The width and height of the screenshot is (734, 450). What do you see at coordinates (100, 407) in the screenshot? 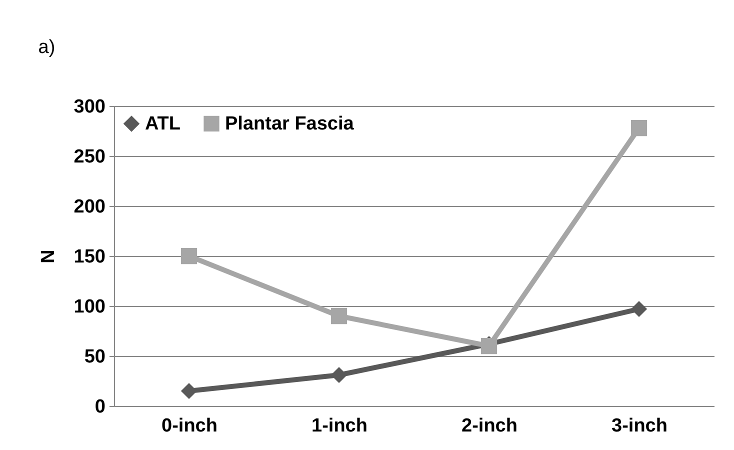
I see `y-tick-label: 0` at bounding box center [100, 407].